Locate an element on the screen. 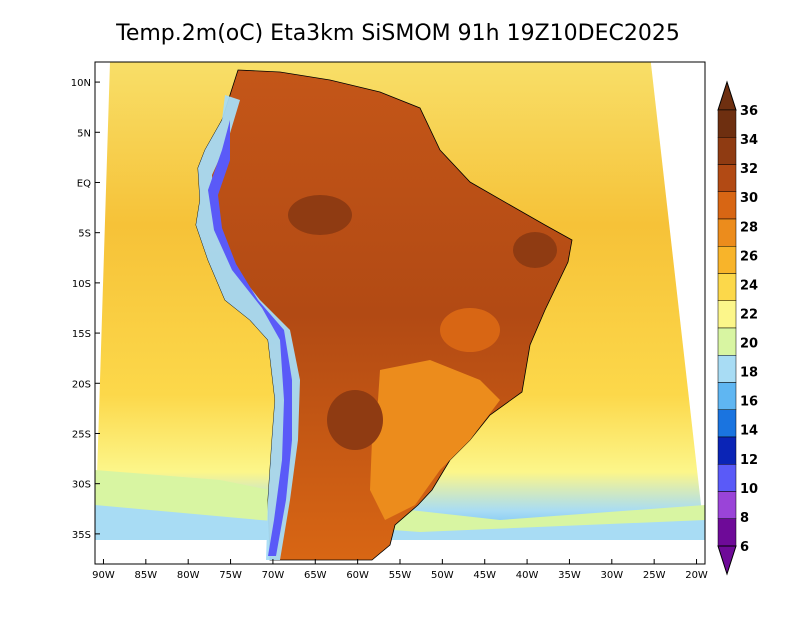 Image resolution: width=800 pixels, height=618 pixels. lat-tick-label: 20S is located at coordinates (81, 384).